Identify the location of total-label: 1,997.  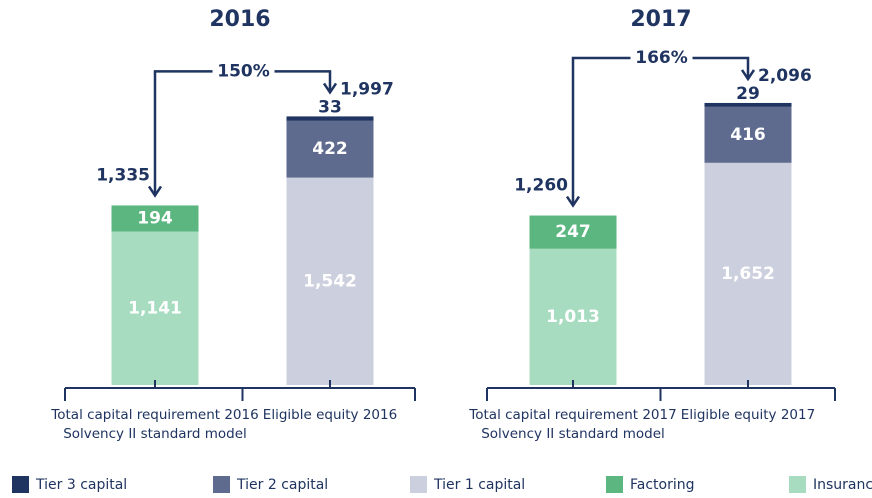
(367, 89).